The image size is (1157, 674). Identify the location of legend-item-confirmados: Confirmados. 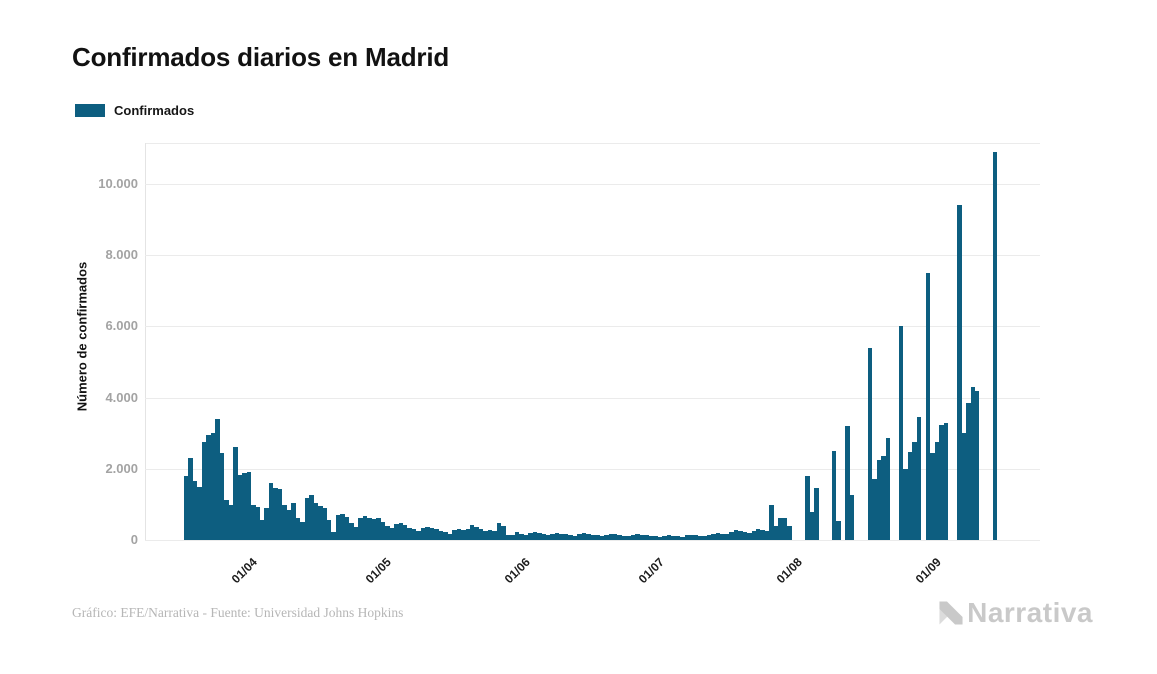
(134, 110).